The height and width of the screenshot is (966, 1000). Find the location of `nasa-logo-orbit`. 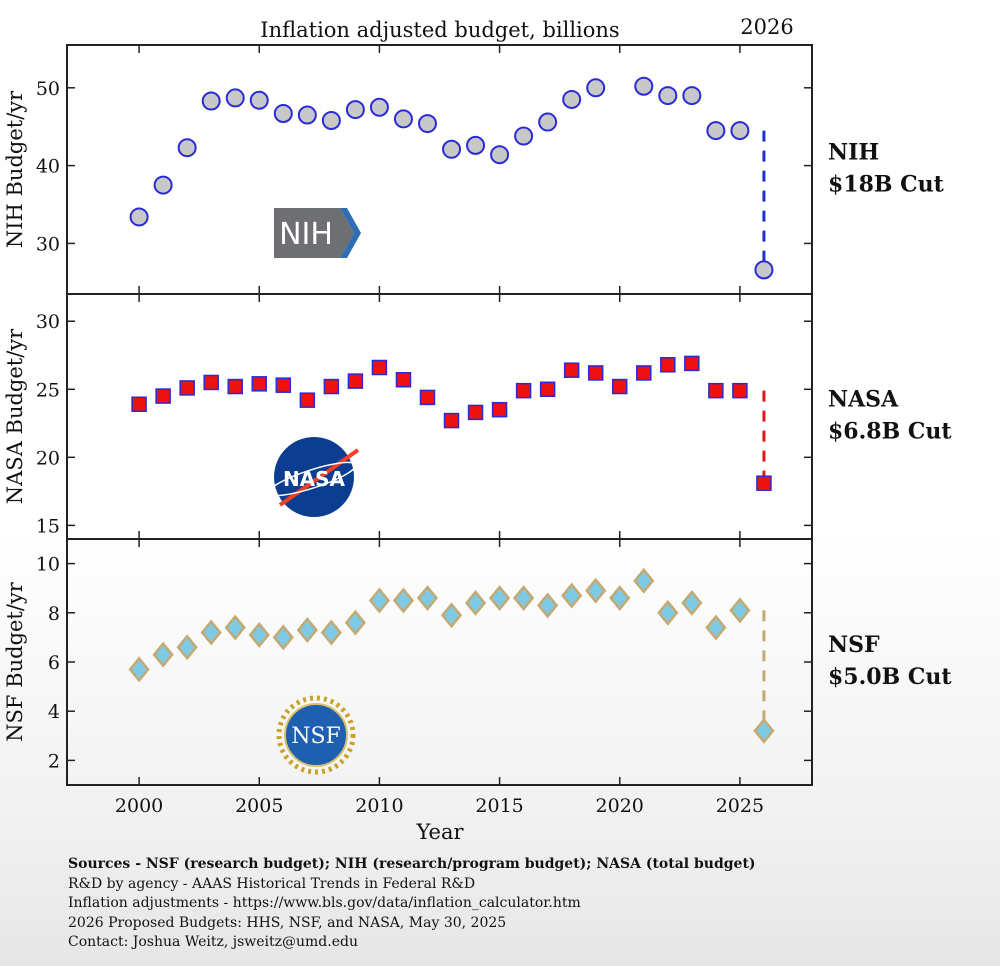

nasa-logo-orbit is located at coordinates (312, 479).